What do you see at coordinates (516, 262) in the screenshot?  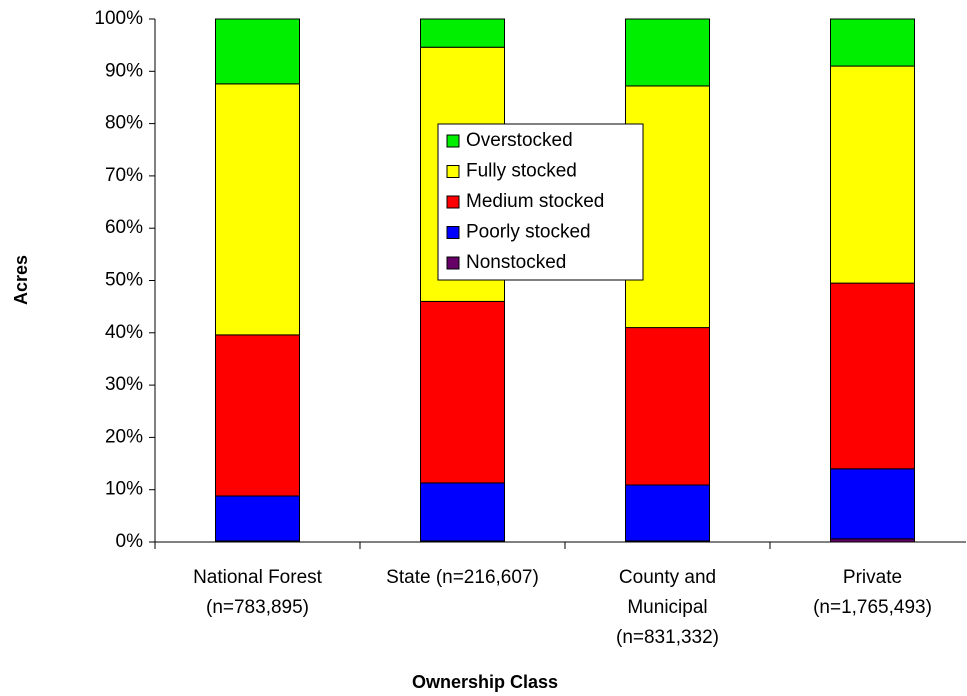 I see `legend-label: Nonstocked` at bounding box center [516, 262].